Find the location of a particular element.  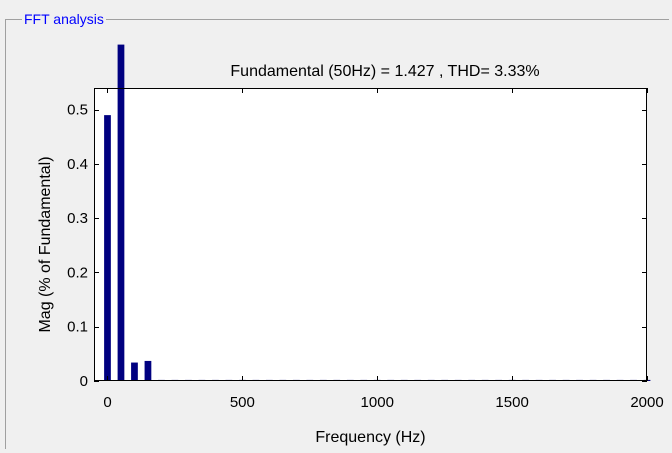

x-tick-label: 1000 is located at coordinates (377, 402).